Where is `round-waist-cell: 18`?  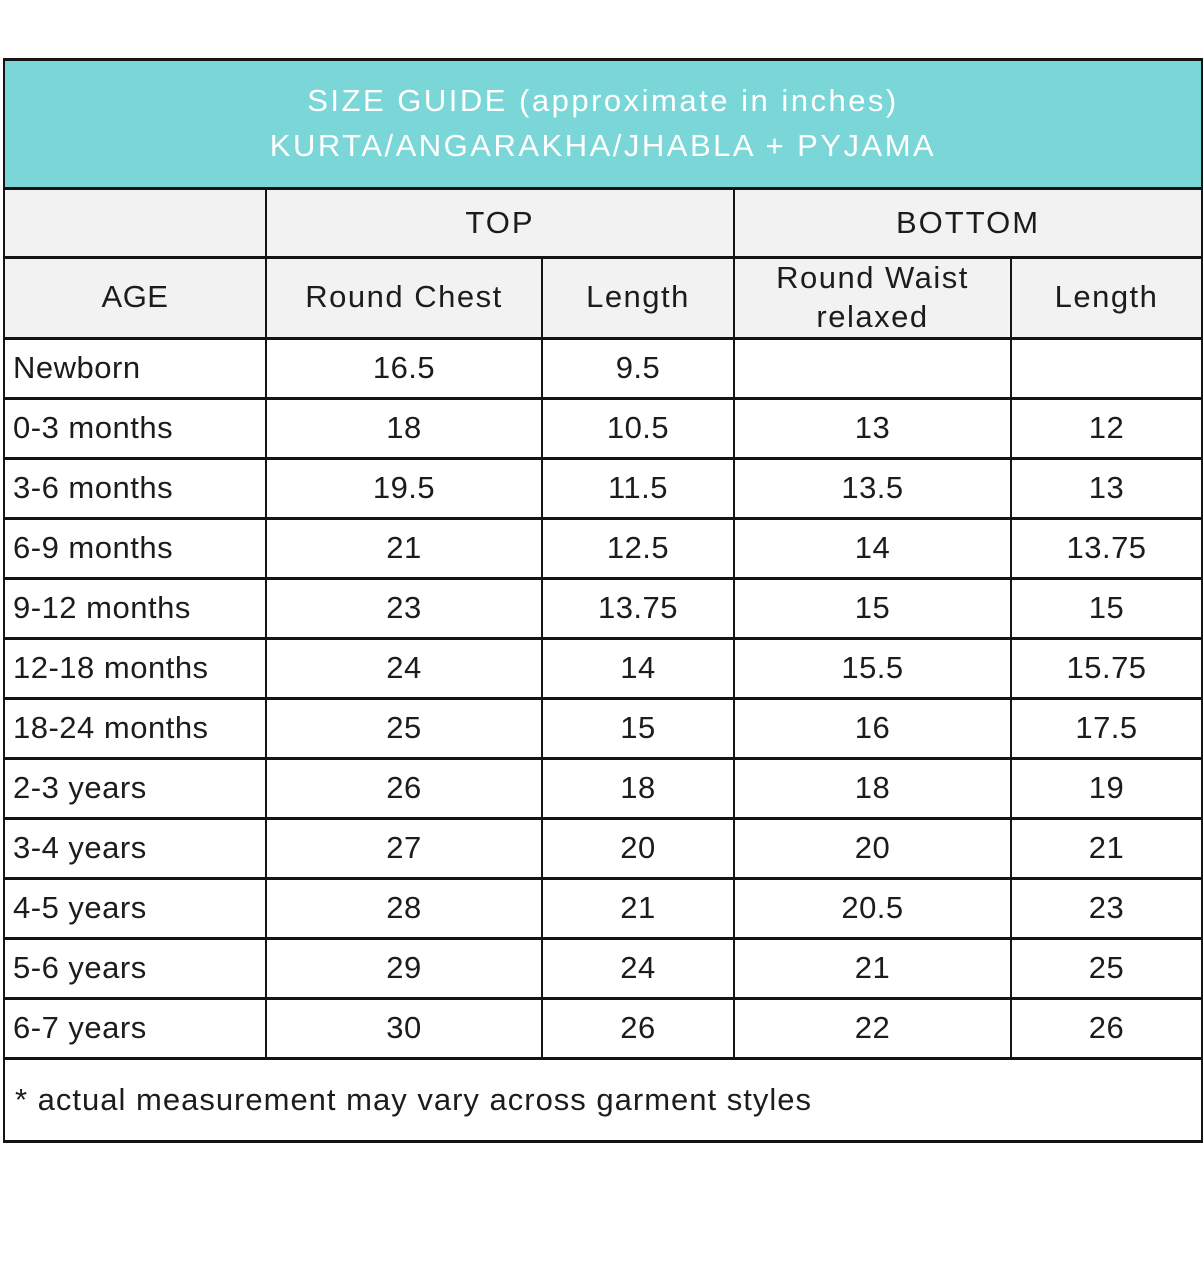
round-waist-cell: 18 is located at coordinates (872, 788).